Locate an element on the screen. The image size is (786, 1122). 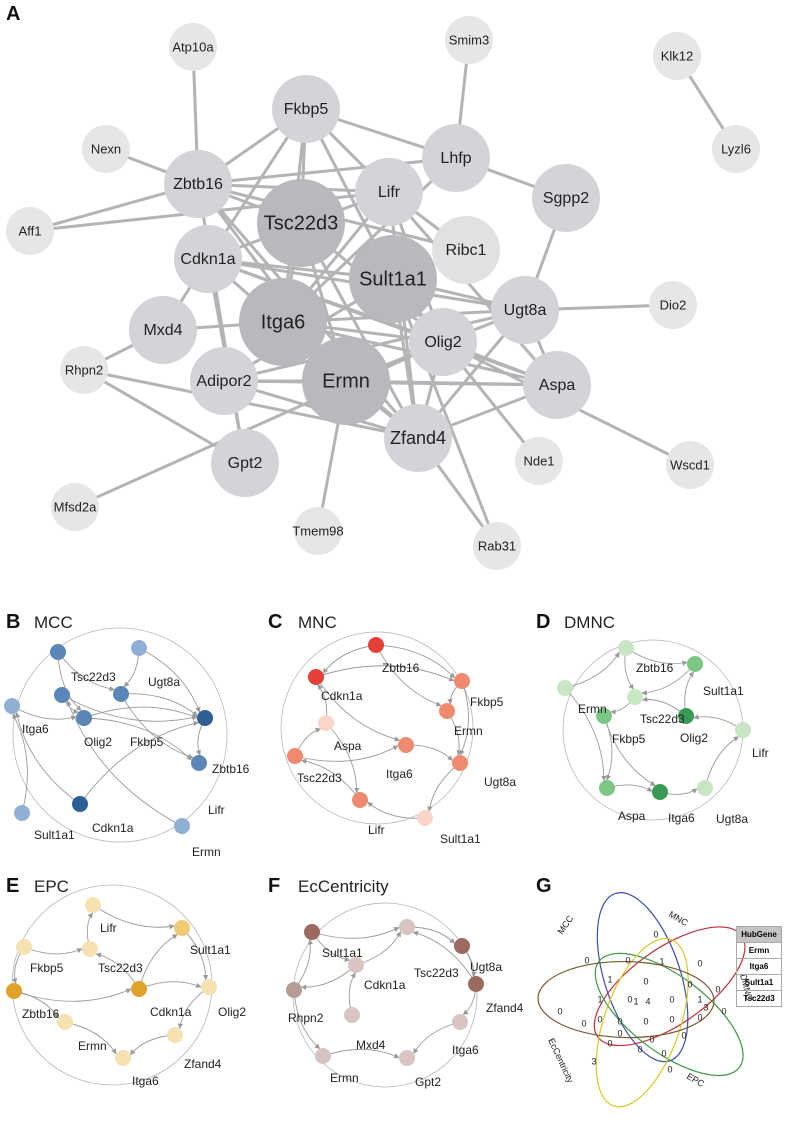
venn-set-eccentricity is located at coordinates (626, 999).